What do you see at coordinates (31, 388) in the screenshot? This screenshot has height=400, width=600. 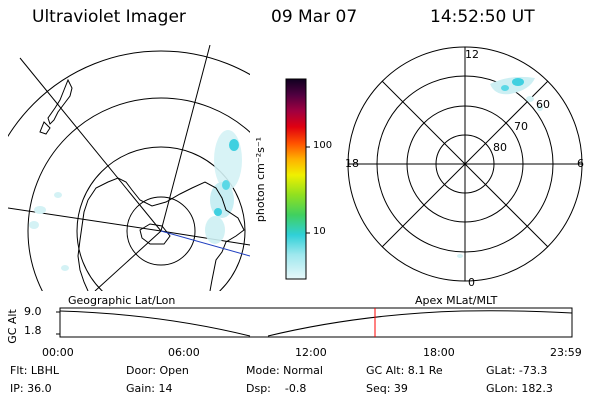 I see `ip-info: IP: 36.0` at bounding box center [31, 388].